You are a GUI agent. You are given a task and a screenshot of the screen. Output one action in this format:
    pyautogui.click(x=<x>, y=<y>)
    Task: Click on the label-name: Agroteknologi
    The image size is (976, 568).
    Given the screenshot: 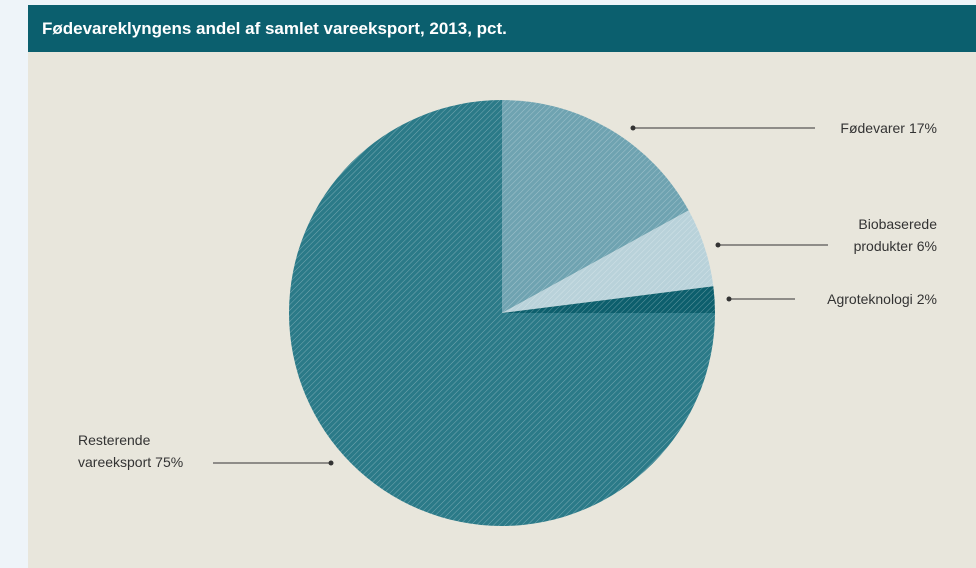 What is the action you would take?
    pyautogui.click(x=870, y=299)
    